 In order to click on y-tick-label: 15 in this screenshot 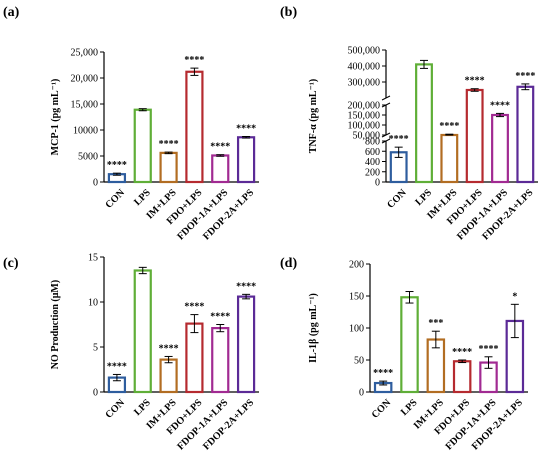, I will do `click(93, 258)`.